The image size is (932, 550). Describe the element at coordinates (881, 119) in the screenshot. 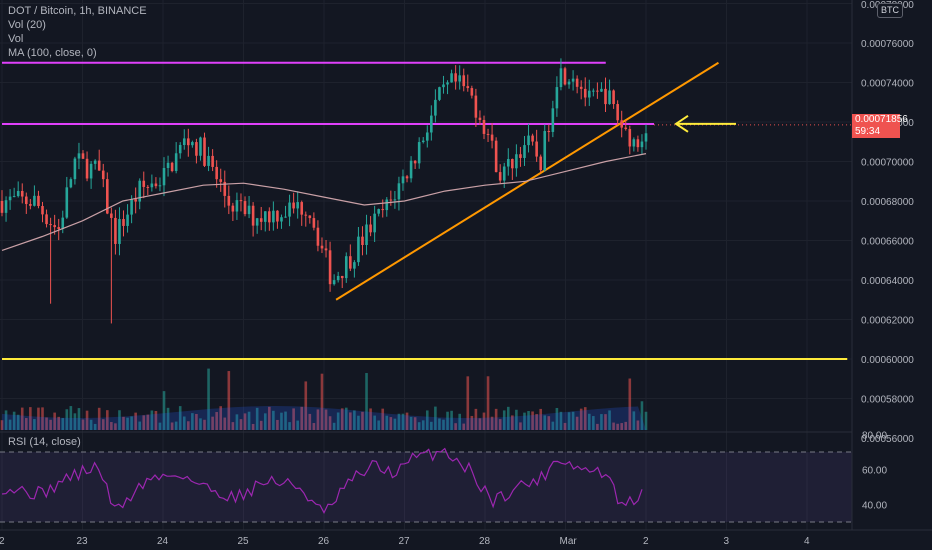

I see `last-price-value: 0.00071856` at that location.